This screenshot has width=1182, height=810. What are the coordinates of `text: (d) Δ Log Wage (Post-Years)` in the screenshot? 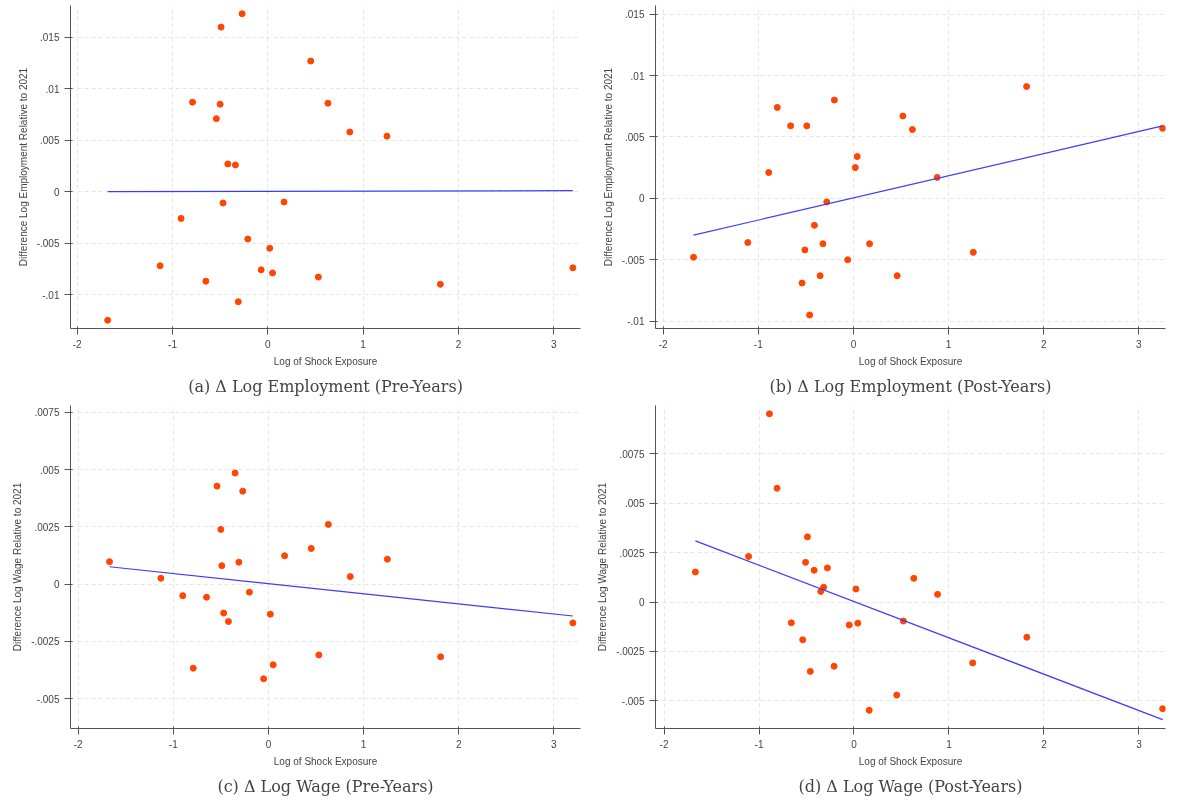 It's located at (910, 786).